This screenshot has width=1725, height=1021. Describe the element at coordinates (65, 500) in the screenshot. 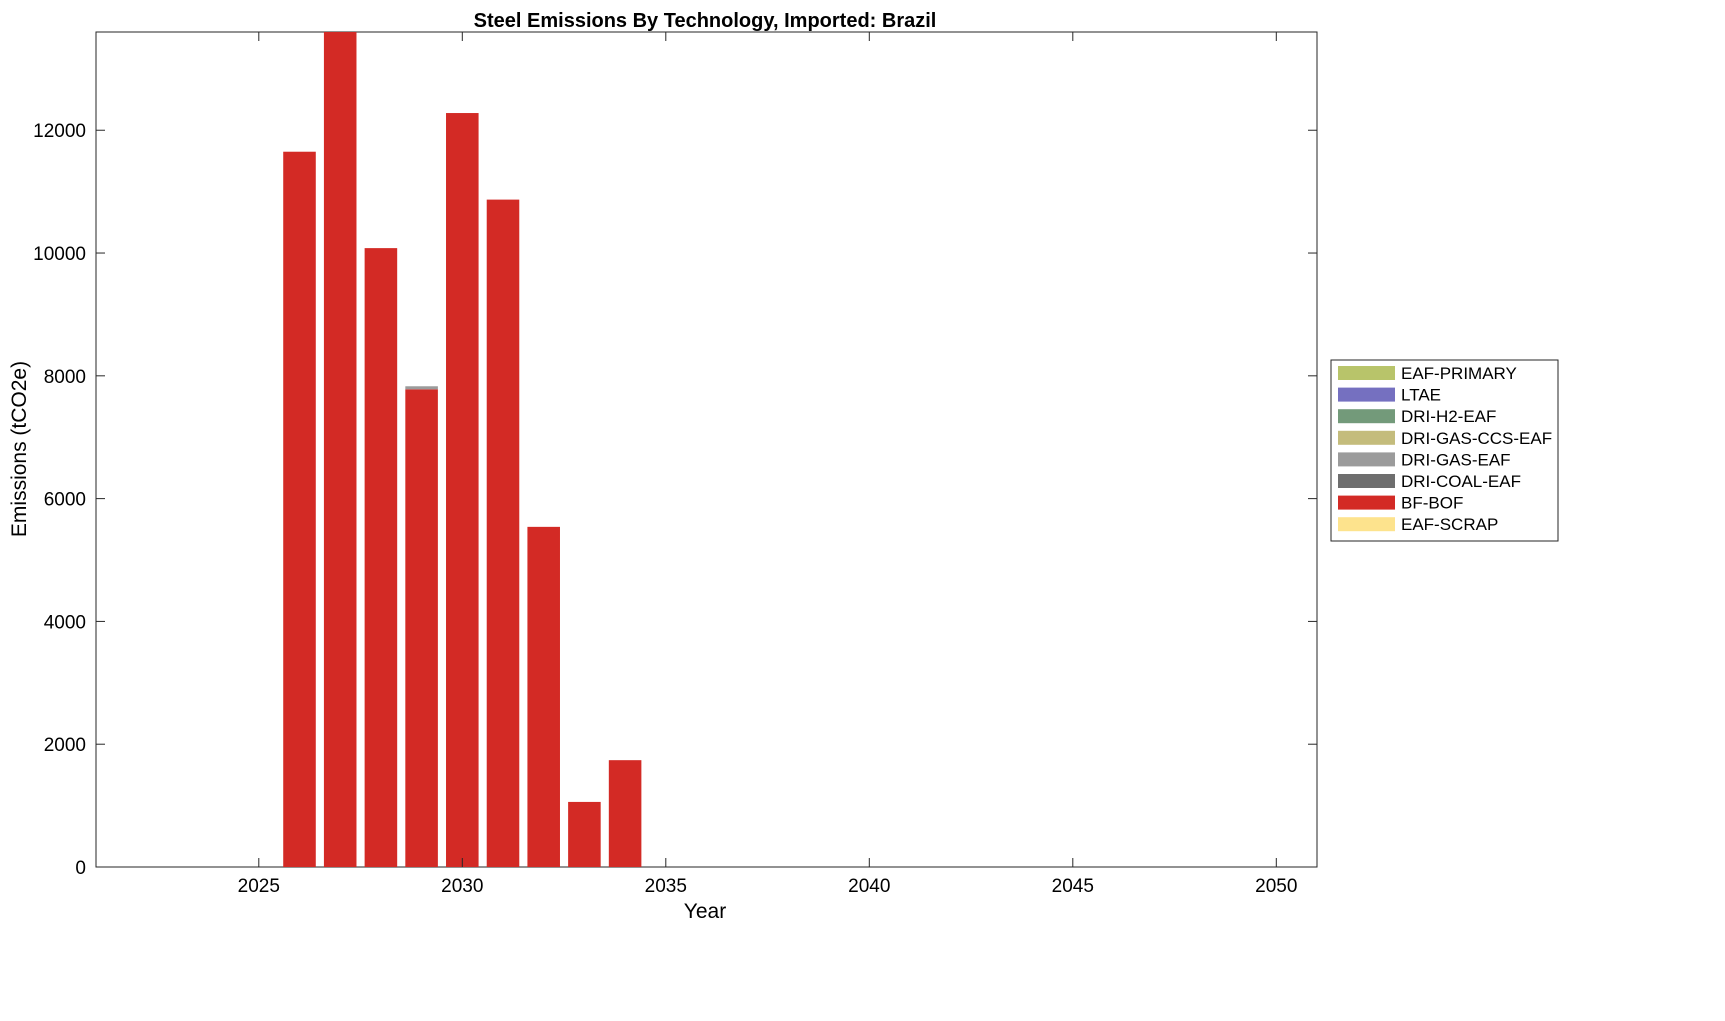

I see `y-tick-label: 6000` at that location.